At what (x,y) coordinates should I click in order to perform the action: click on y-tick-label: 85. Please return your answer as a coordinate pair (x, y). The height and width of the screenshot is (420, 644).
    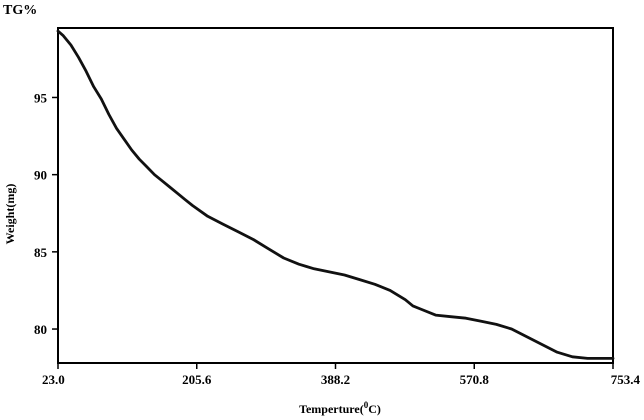
    Looking at the image, I should click on (41, 252).